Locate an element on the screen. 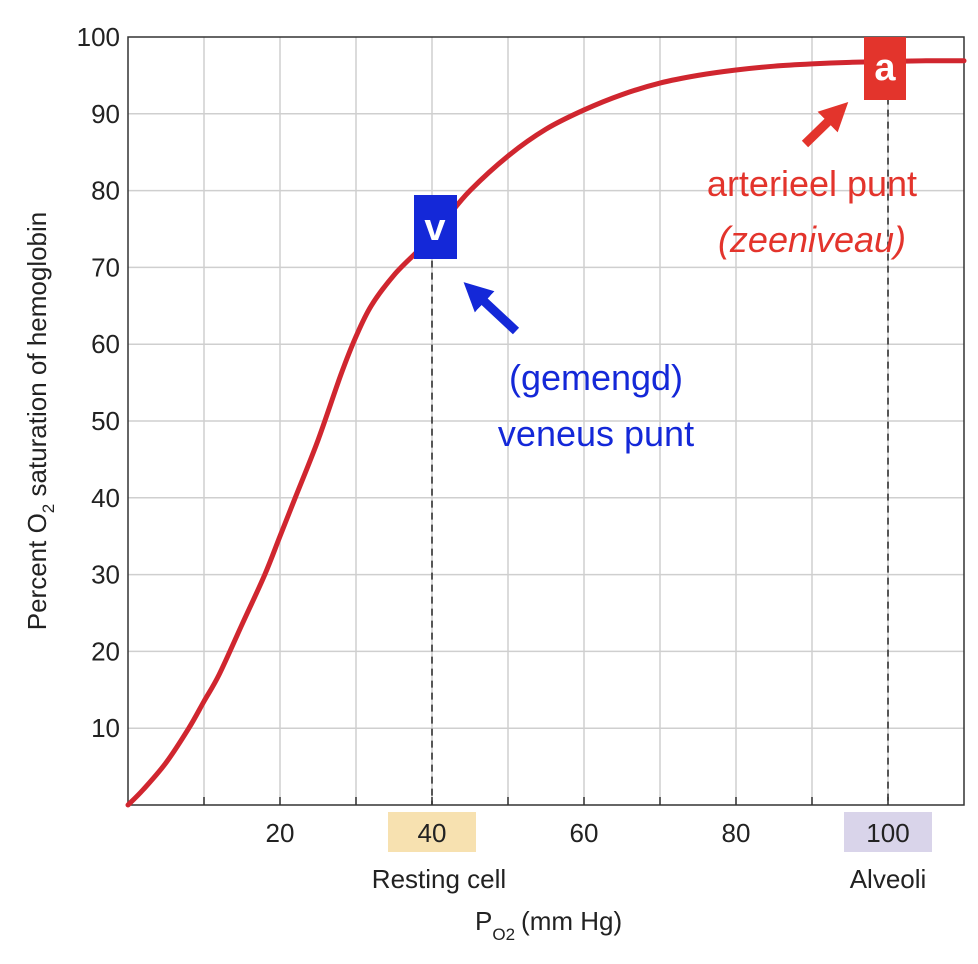 The height and width of the screenshot is (964, 978). y-tick-label-50: 50 is located at coordinates (105, 421).